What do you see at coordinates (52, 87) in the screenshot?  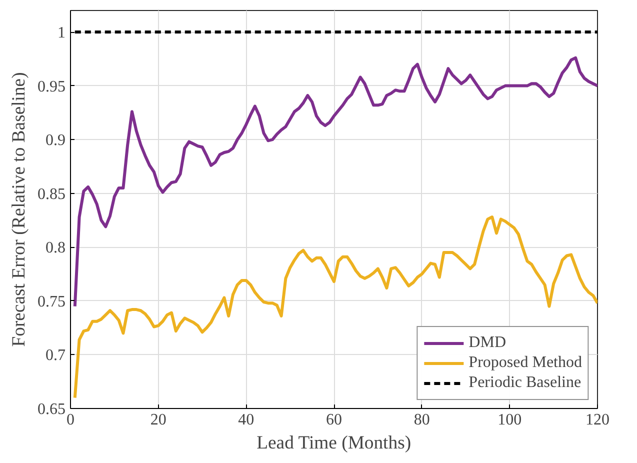 I see `y-tick-label: 0.95` at bounding box center [52, 87].